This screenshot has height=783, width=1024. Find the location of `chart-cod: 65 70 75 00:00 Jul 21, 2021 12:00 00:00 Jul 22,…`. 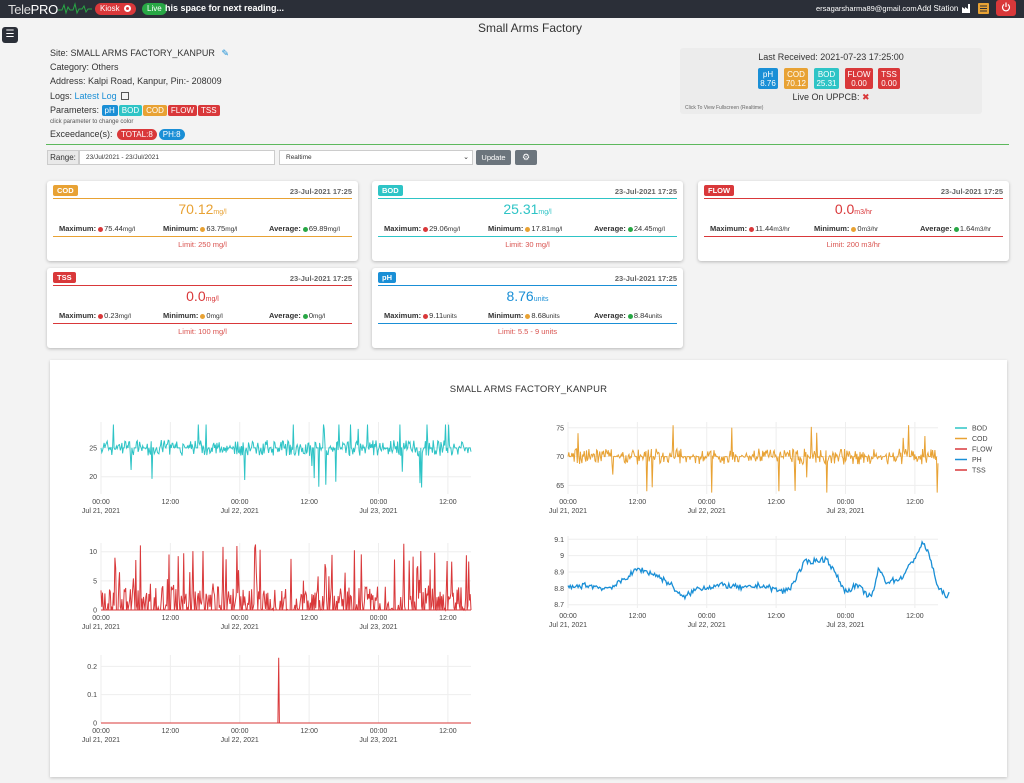

chart-cod: 65 70 75 00:00 Jul 21, 2021 12:00 00:00 Jul 22,… is located at coordinates (744, 468).